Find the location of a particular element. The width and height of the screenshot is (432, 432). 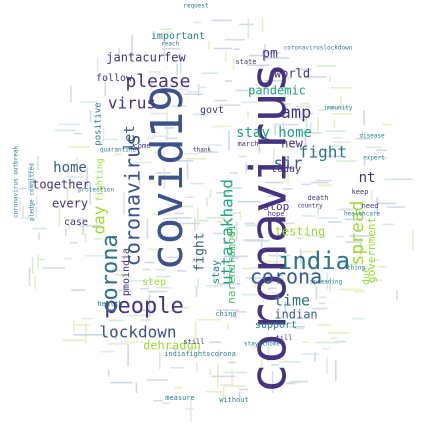

word-need-51: need is located at coordinates (370, 206).